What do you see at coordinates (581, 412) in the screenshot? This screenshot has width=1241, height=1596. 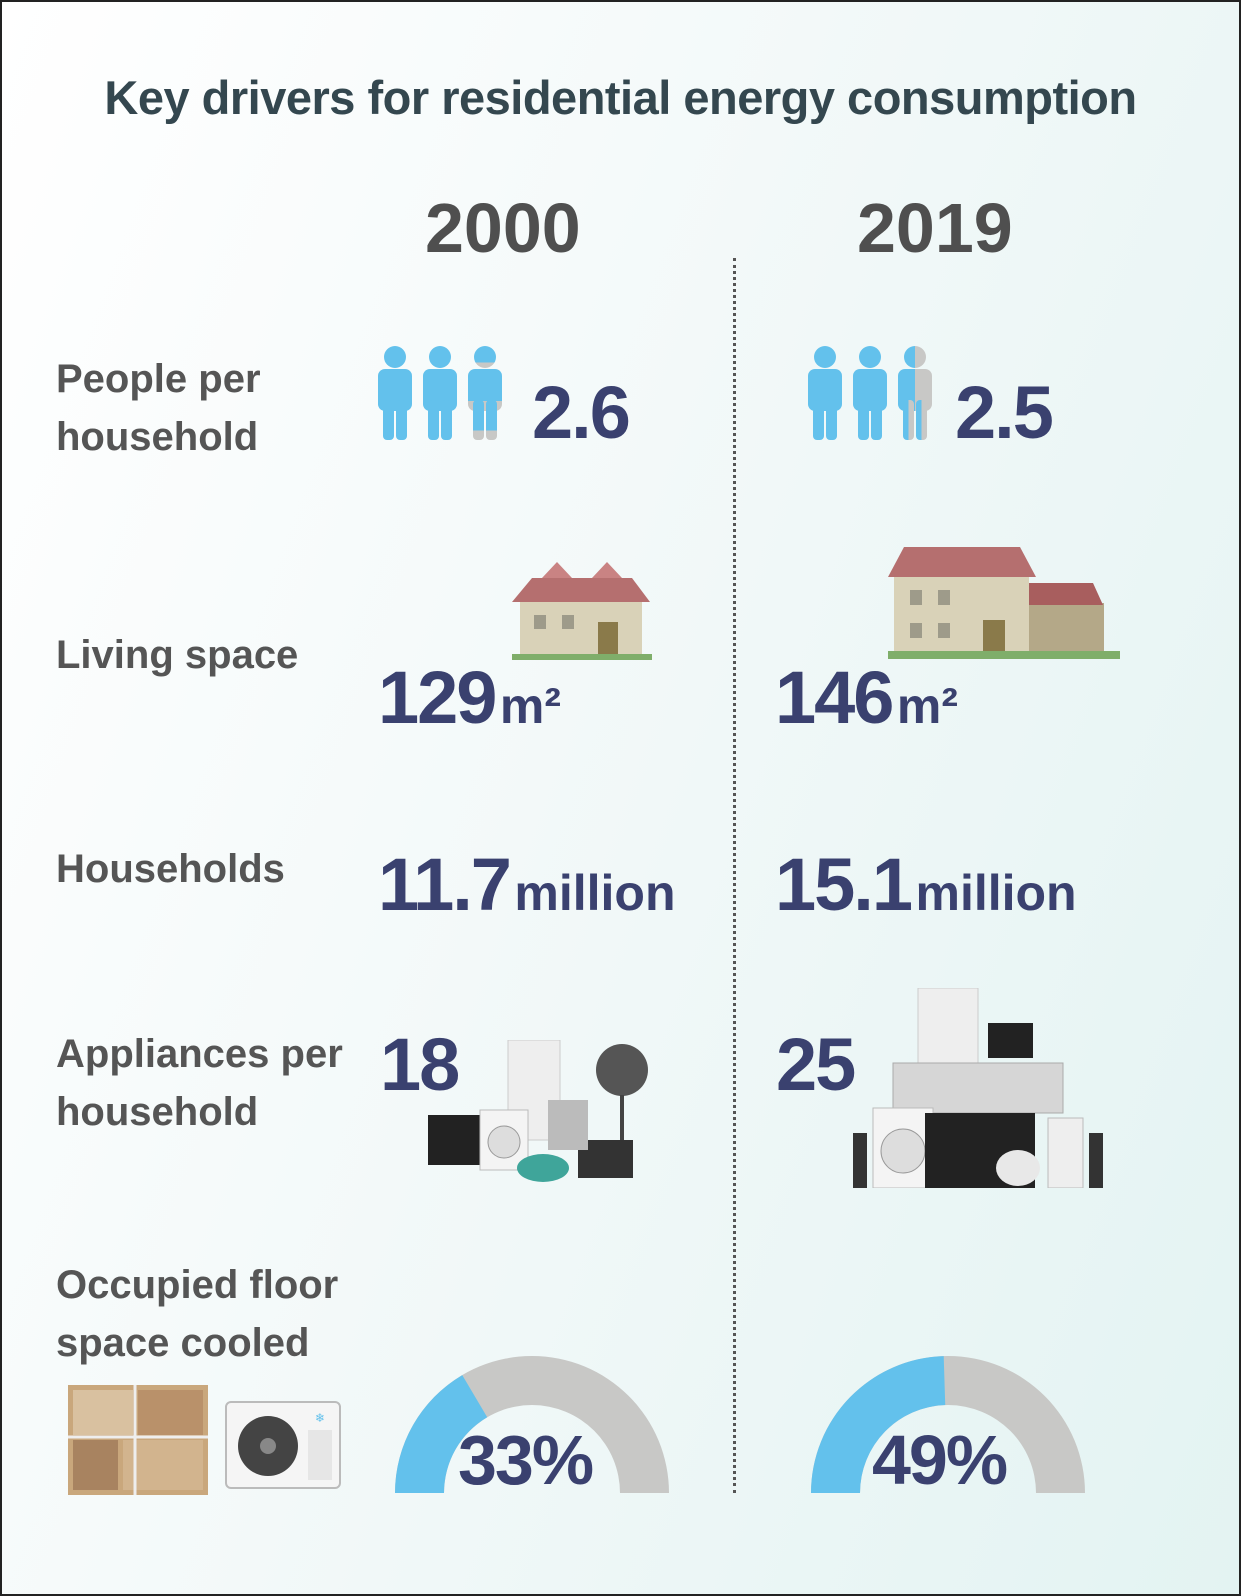 I see `people-value-2000: 2.6` at bounding box center [581, 412].